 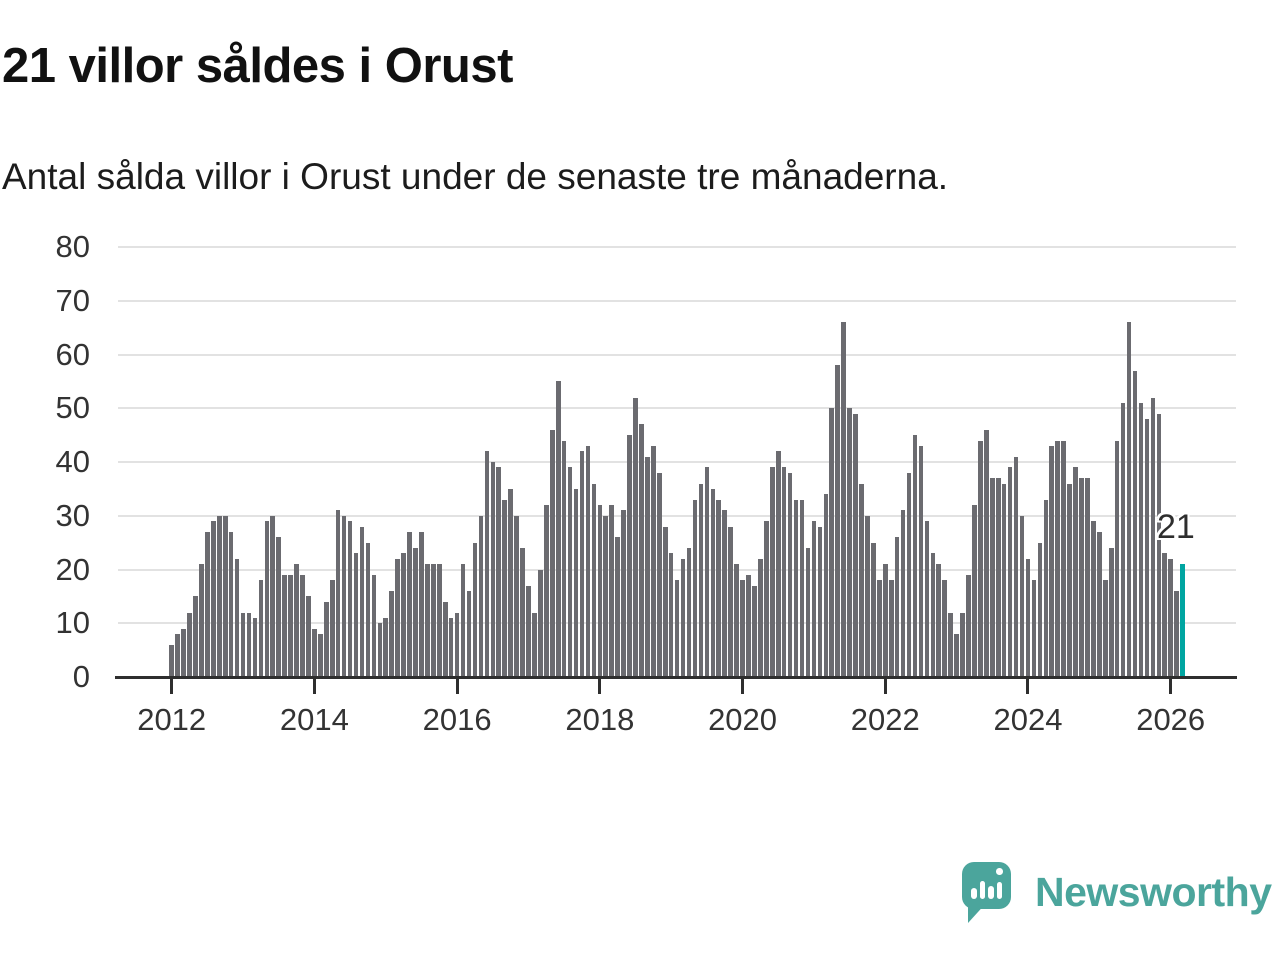 What do you see at coordinates (257, 66) in the screenshot?
I see `page-title: 21 villor såldes i Orust` at bounding box center [257, 66].